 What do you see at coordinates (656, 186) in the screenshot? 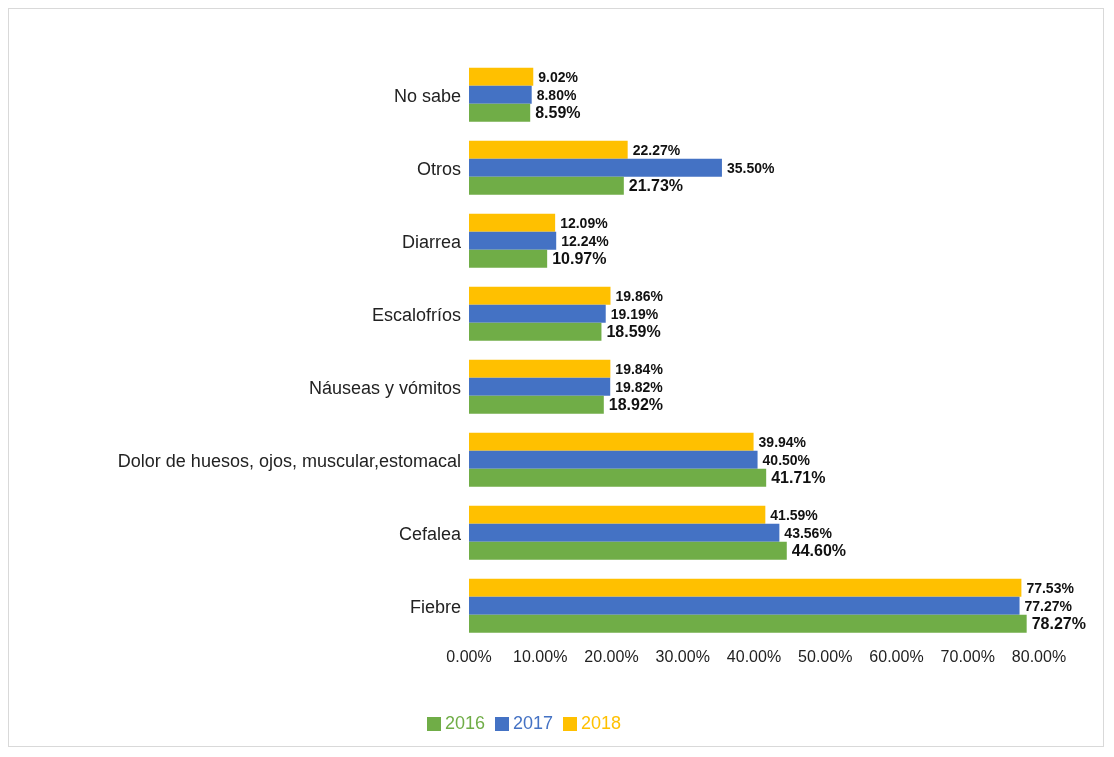
I see `data-label: 21.73%` at bounding box center [656, 186].